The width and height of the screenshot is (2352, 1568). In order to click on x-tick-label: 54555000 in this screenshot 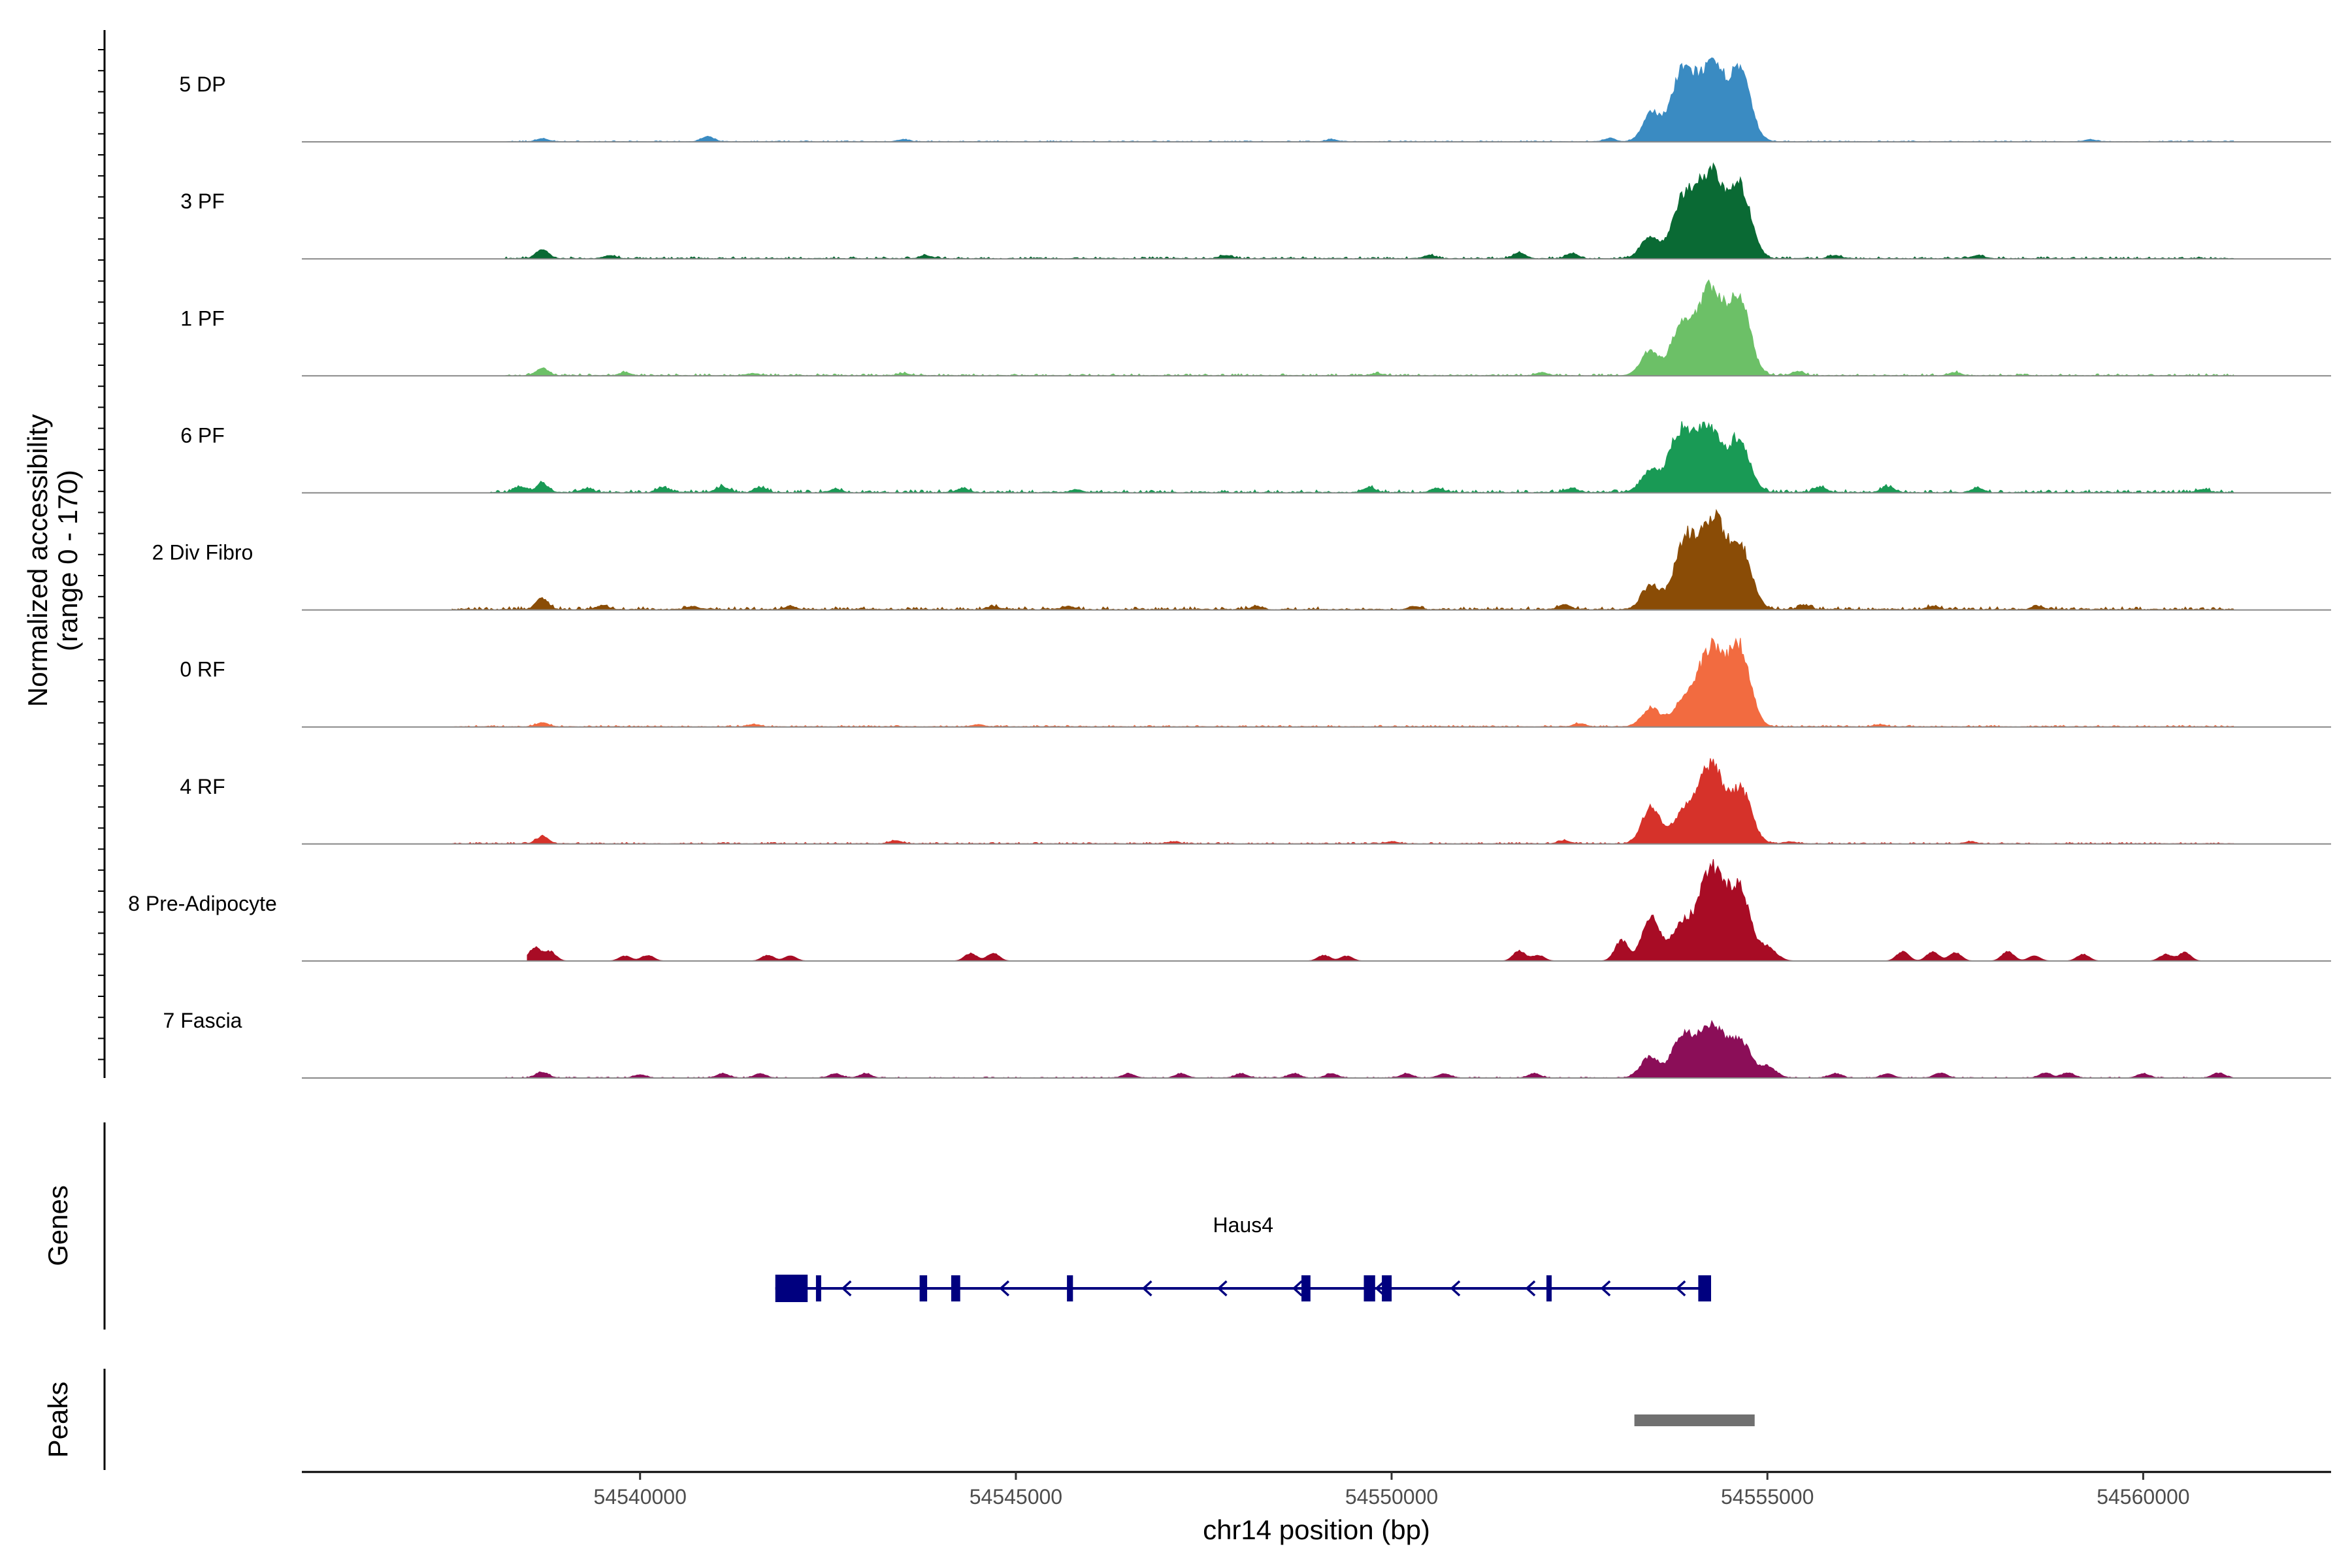, I will do `click(1767, 1497)`.